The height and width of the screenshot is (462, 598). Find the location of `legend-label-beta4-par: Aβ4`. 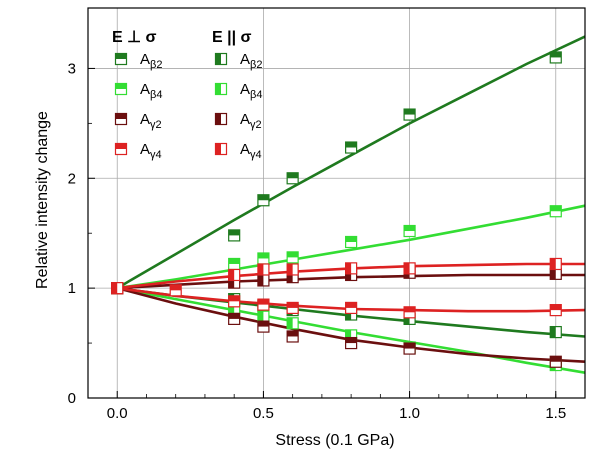

legend-label-beta4-par: Aβ4 is located at coordinates (251, 91).